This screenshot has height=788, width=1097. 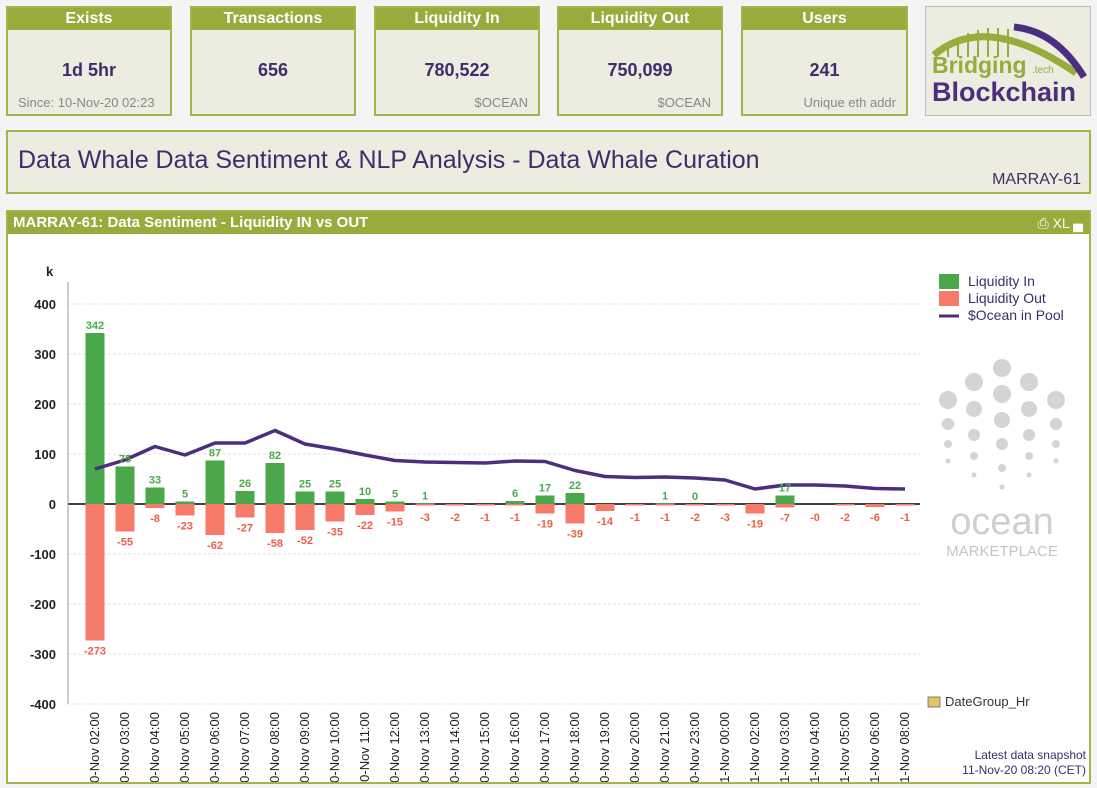 What do you see at coordinates (334, 747) in the screenshot?
I see `x-tick-label: 10-Nov 10:00` at bounding box center [334, 747].